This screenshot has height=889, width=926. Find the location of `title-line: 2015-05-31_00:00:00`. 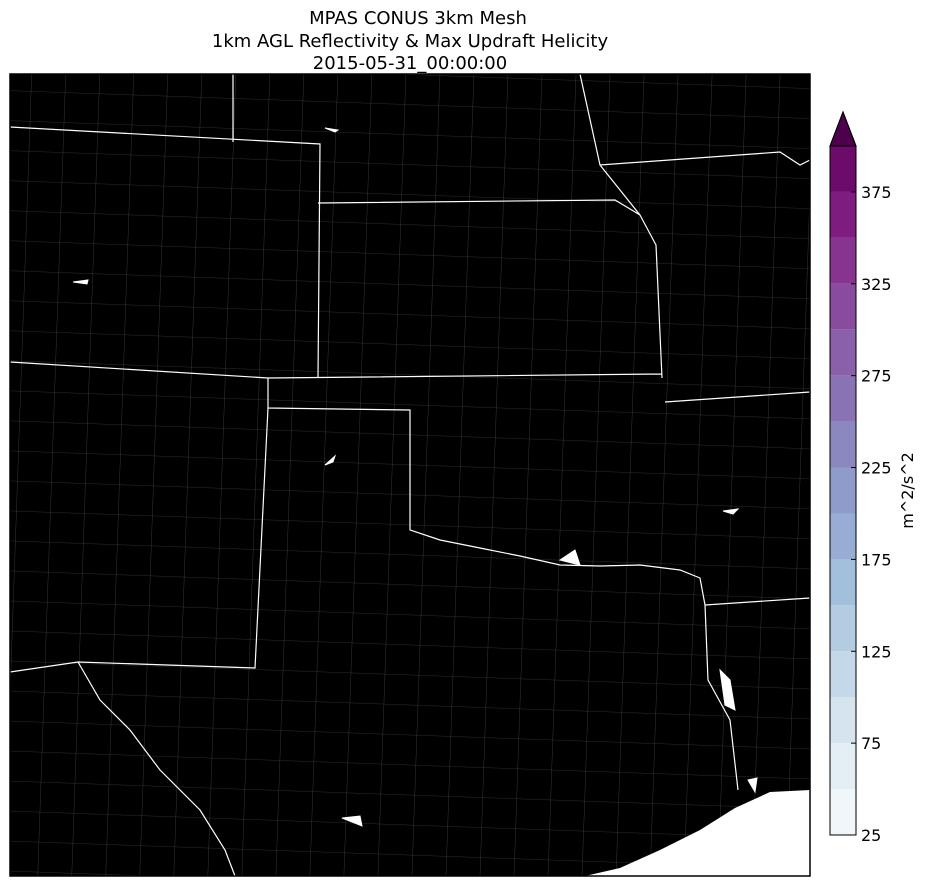

title-line: 2015-05-31_00:00:00 is located at coordinates (410, 63).